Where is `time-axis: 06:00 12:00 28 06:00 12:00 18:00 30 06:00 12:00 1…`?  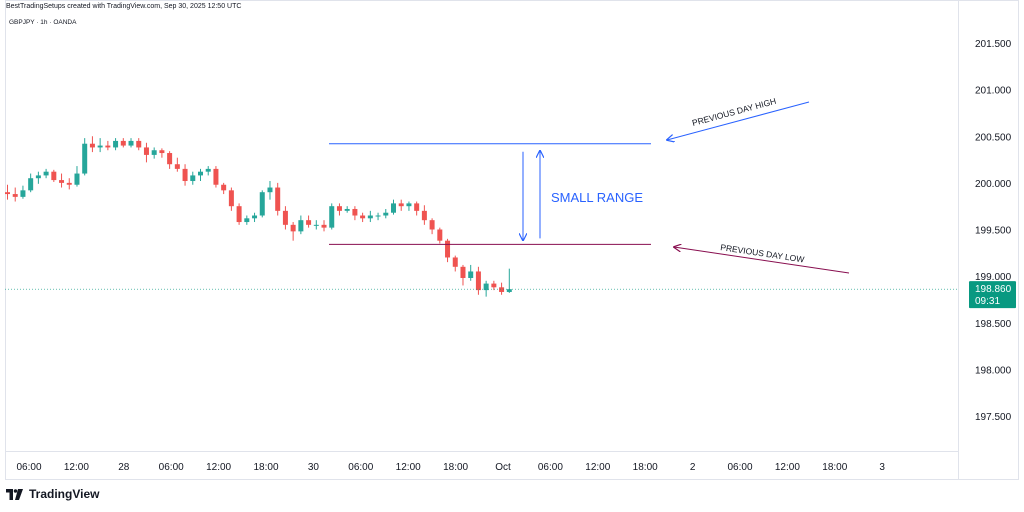 time-axis: 06:00 12:00 28 06:00 12:00 18:00 30 06:00 12:00 1… is located at coordinates (450, 467).